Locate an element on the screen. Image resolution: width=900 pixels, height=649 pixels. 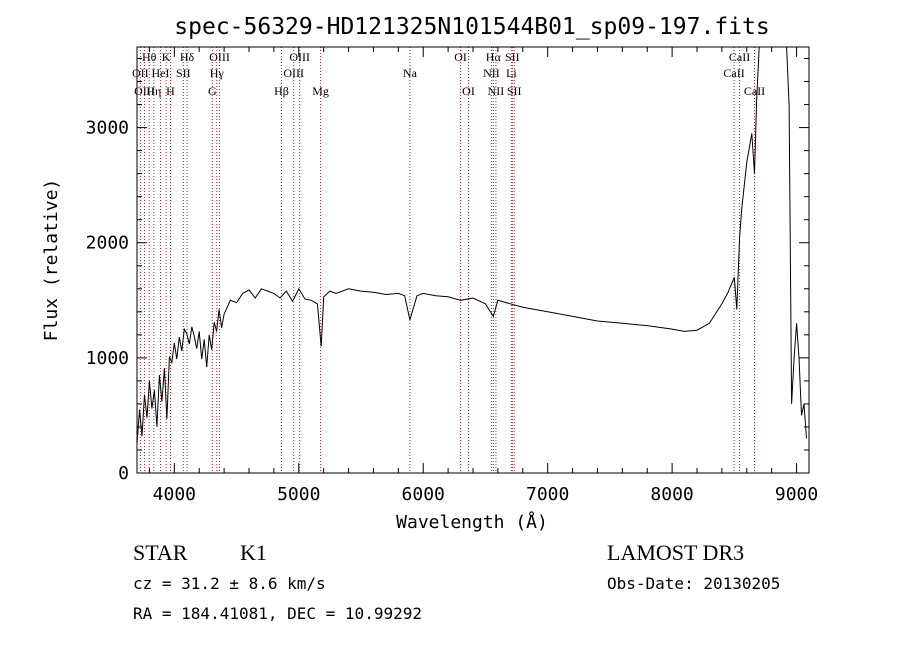
object-subclass: K1 is located at coordinates (253, 552).